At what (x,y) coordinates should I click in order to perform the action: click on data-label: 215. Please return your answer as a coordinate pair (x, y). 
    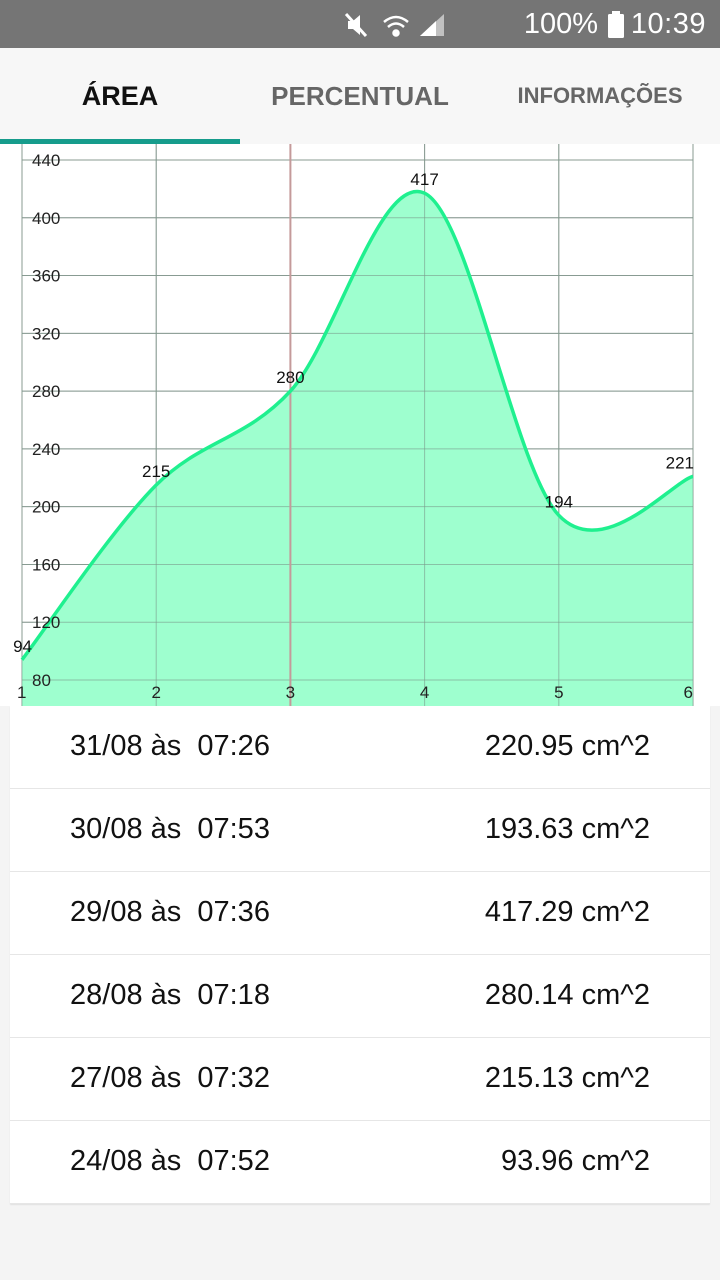
    Looking at the image, I should click on (156, 471).